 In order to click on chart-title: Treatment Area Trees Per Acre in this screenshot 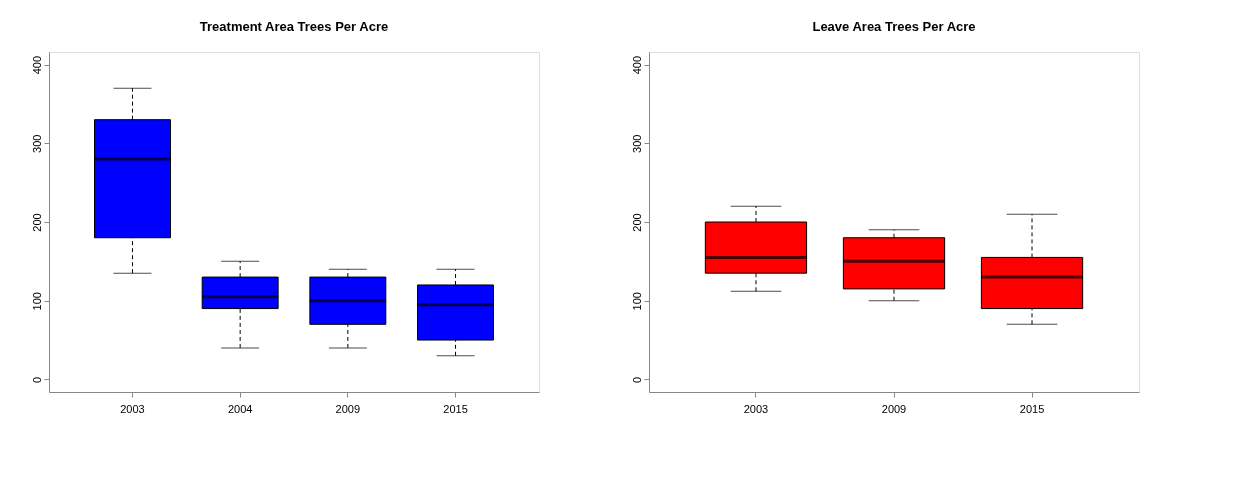, I will do `click(294, 26)`.